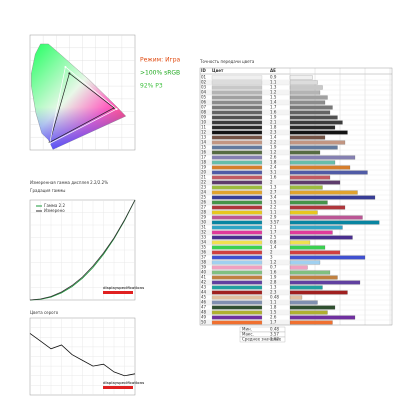  I want to click on row-id: 41, so click(204, 277).